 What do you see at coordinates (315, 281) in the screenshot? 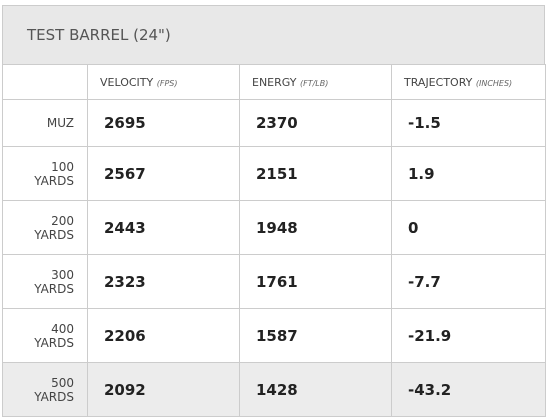
I see `cell-value: 1761` at bounding box center [315, 281].